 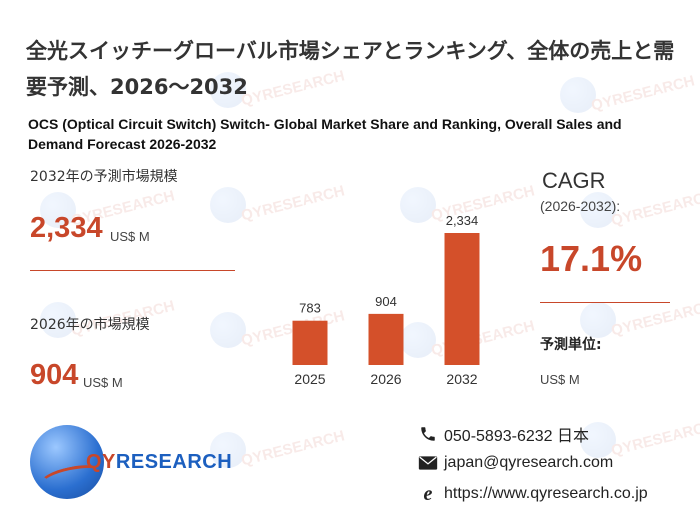 What do you see at coordinates (580, 206) in the screenshot?
I see `cagr-period: (2026-2032):` at bounding box center [580, 206].